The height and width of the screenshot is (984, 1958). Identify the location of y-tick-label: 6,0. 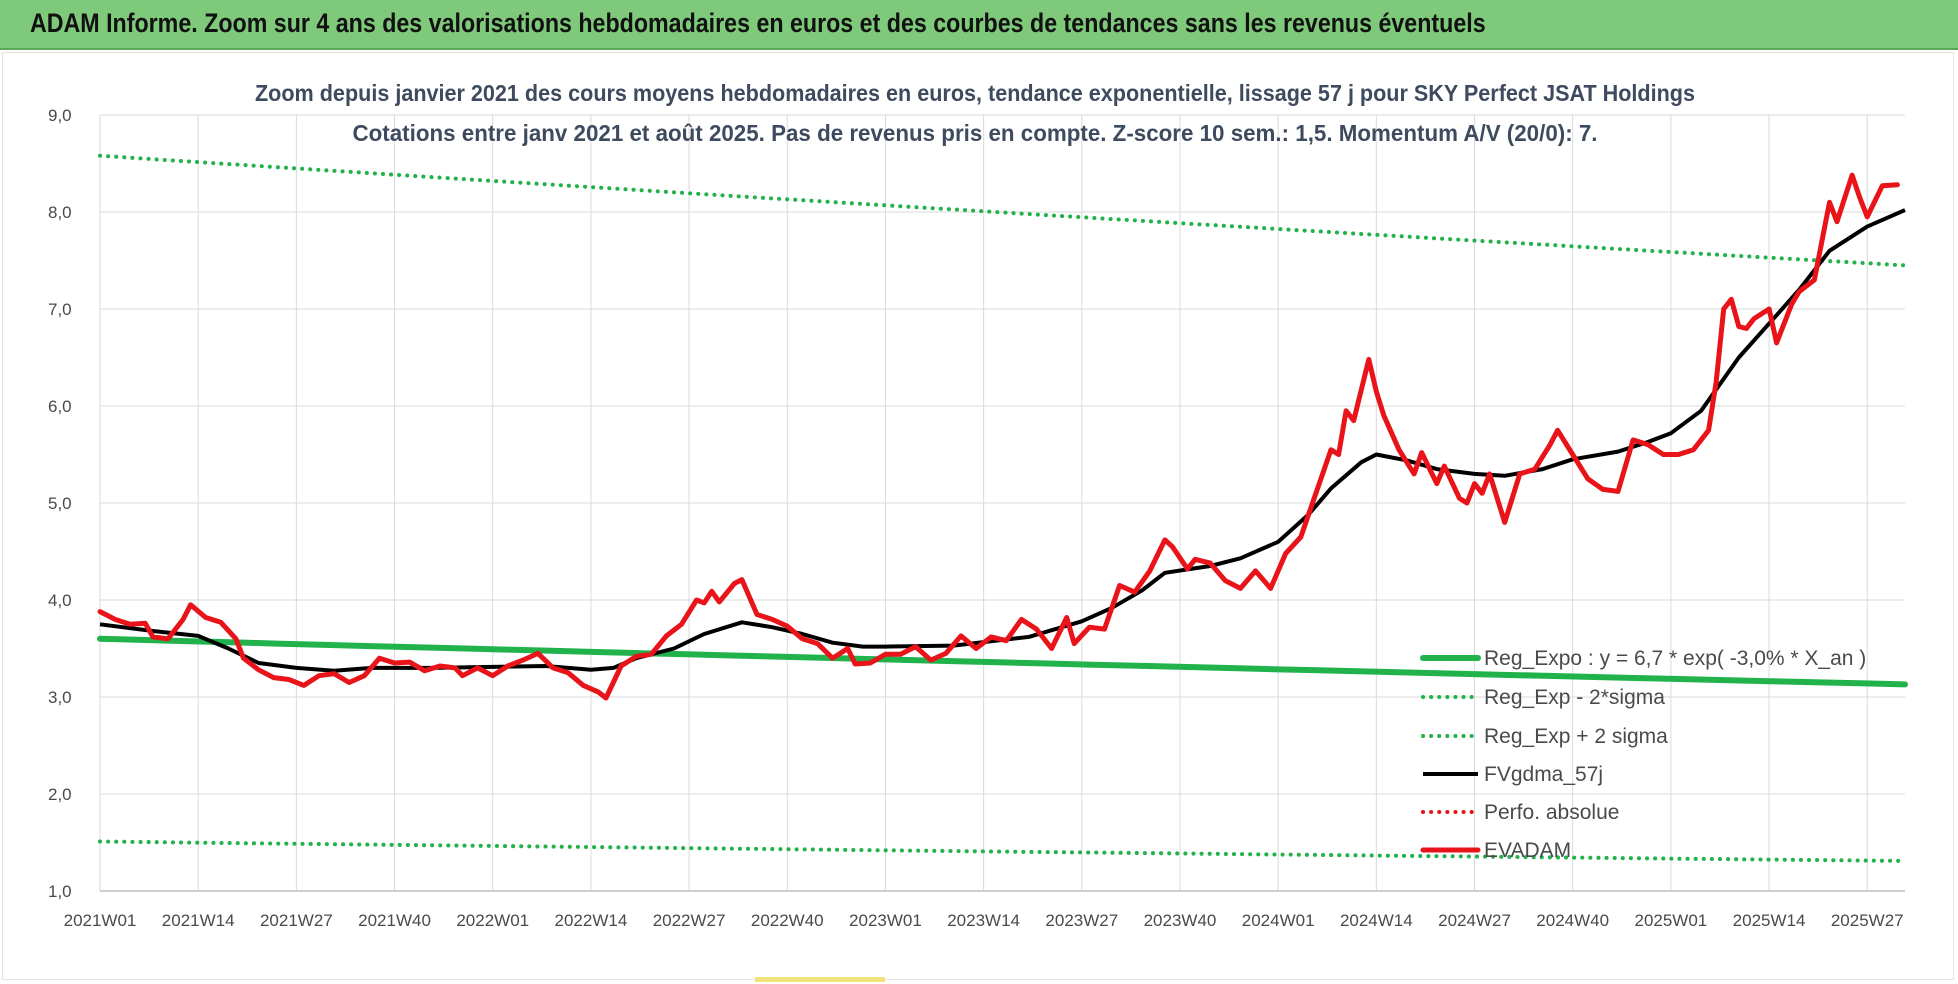
(60, 406).